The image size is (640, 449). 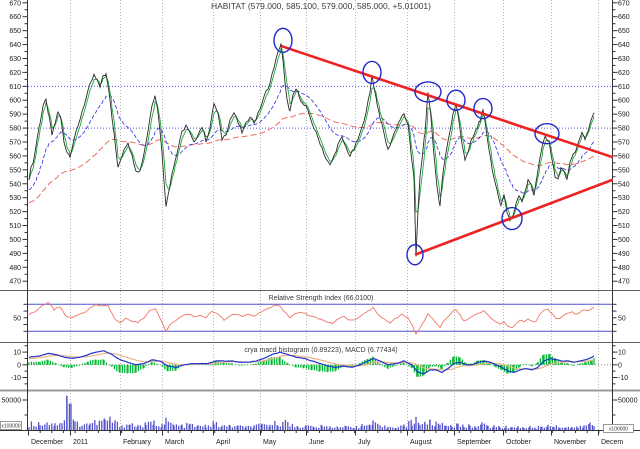 I want to click on svg-text: September, so click(x=474, y=442).